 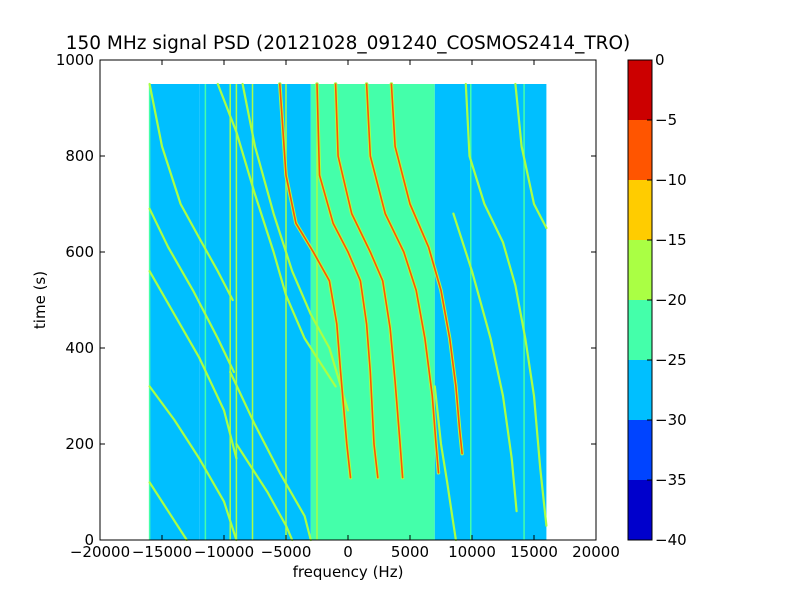 I want to click on x-tick-label: 15000, so click(x=534, y=552).